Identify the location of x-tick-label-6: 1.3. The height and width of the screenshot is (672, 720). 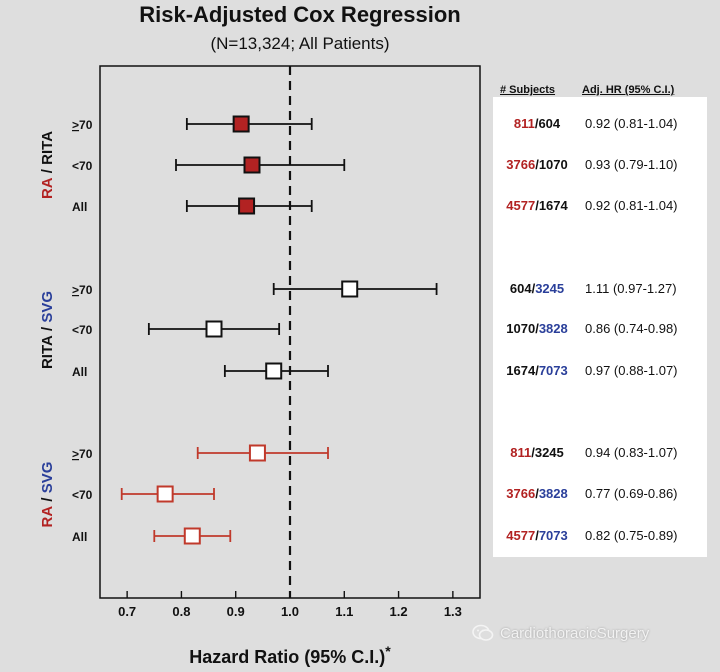
(453, 611).